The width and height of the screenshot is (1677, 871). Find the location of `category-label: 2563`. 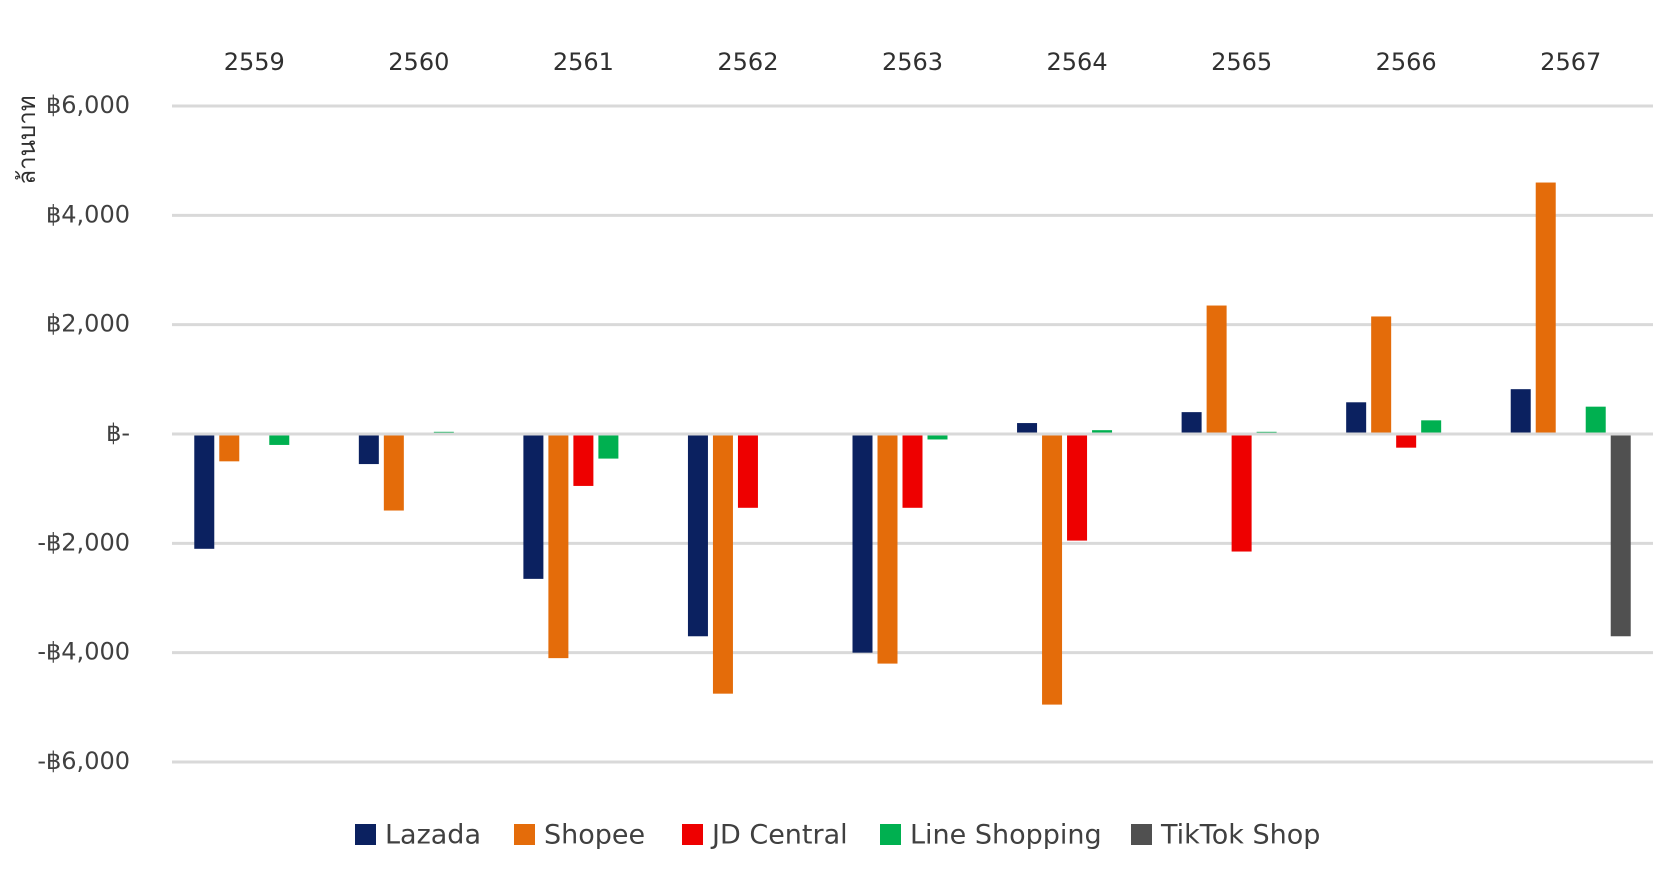

category-label: 2563 is located at coordinates (912, 62).